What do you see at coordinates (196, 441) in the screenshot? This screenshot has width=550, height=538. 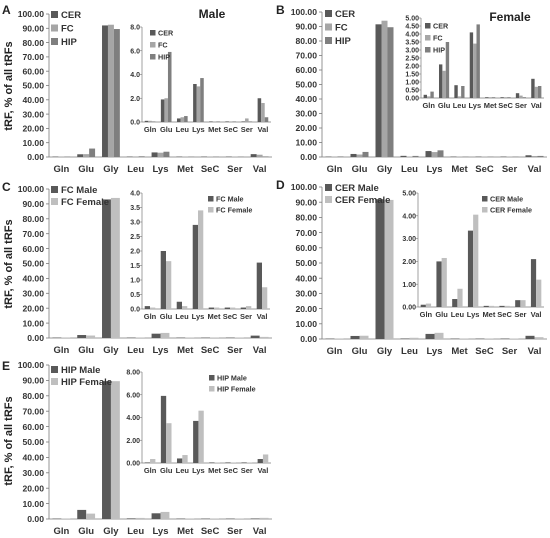 I see `panel-e-inset-bar-lys-s1` at bounding box center [196, 441].